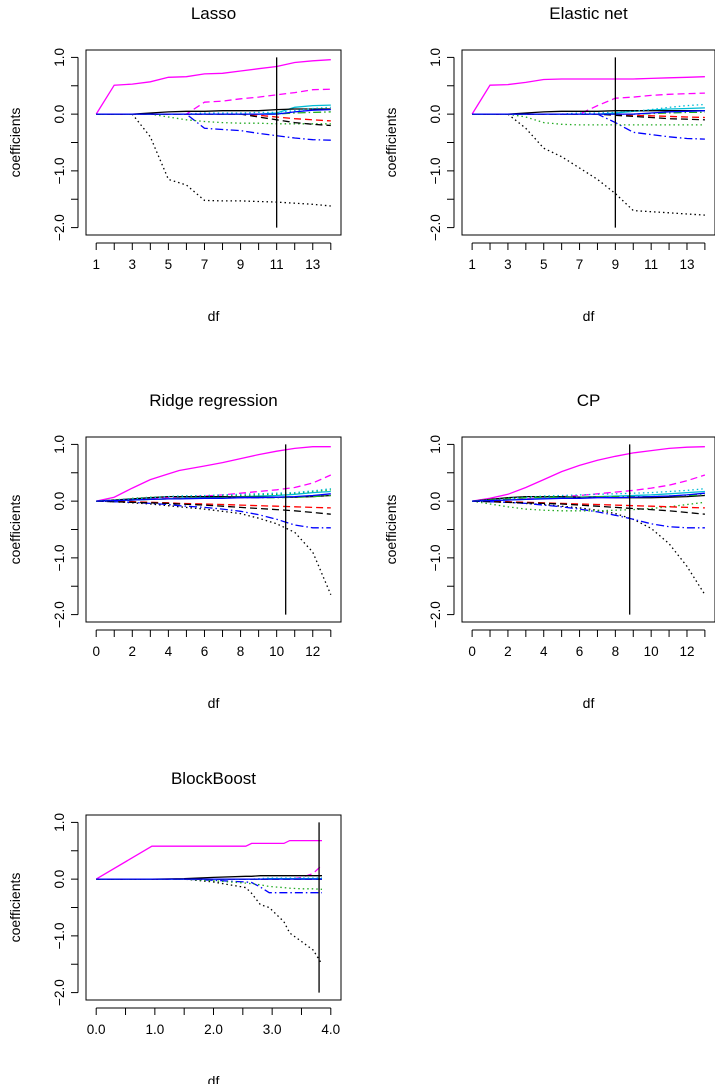 The width and height of the screenshot is (715, 1084). What do you see at coordinates (169, 651) in the screenshot?
I see `x-tick-label: 4` at bounding box center [169, 651].